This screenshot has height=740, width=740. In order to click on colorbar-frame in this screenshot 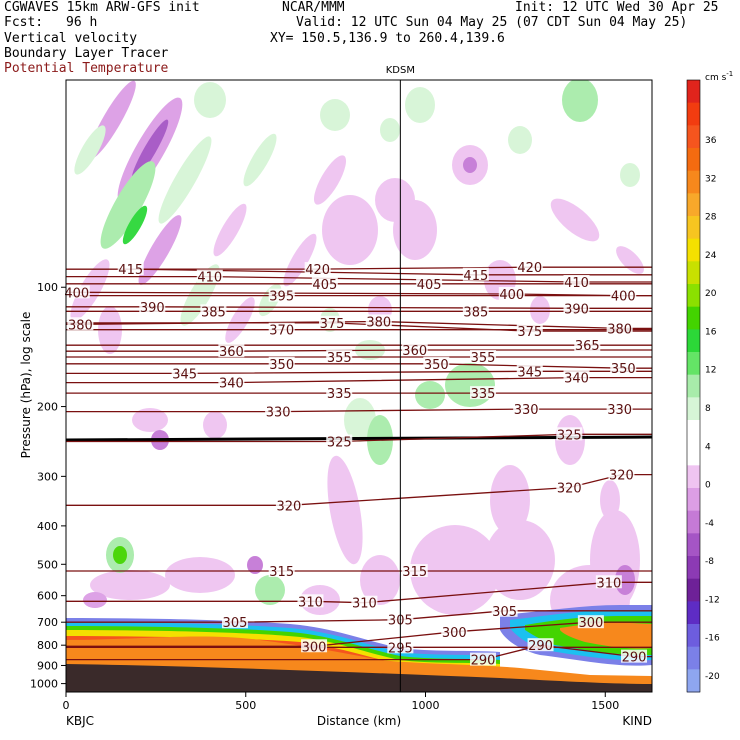, I will do `click(693, 386)`.